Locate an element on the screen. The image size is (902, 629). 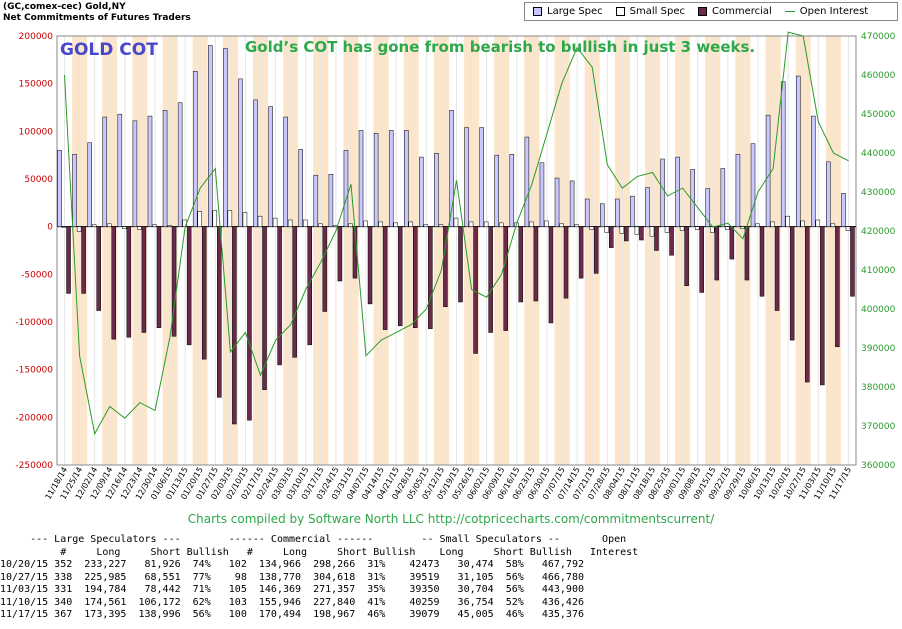
left-axis-tick-label: -100000 is located at coordinates (34, 323).